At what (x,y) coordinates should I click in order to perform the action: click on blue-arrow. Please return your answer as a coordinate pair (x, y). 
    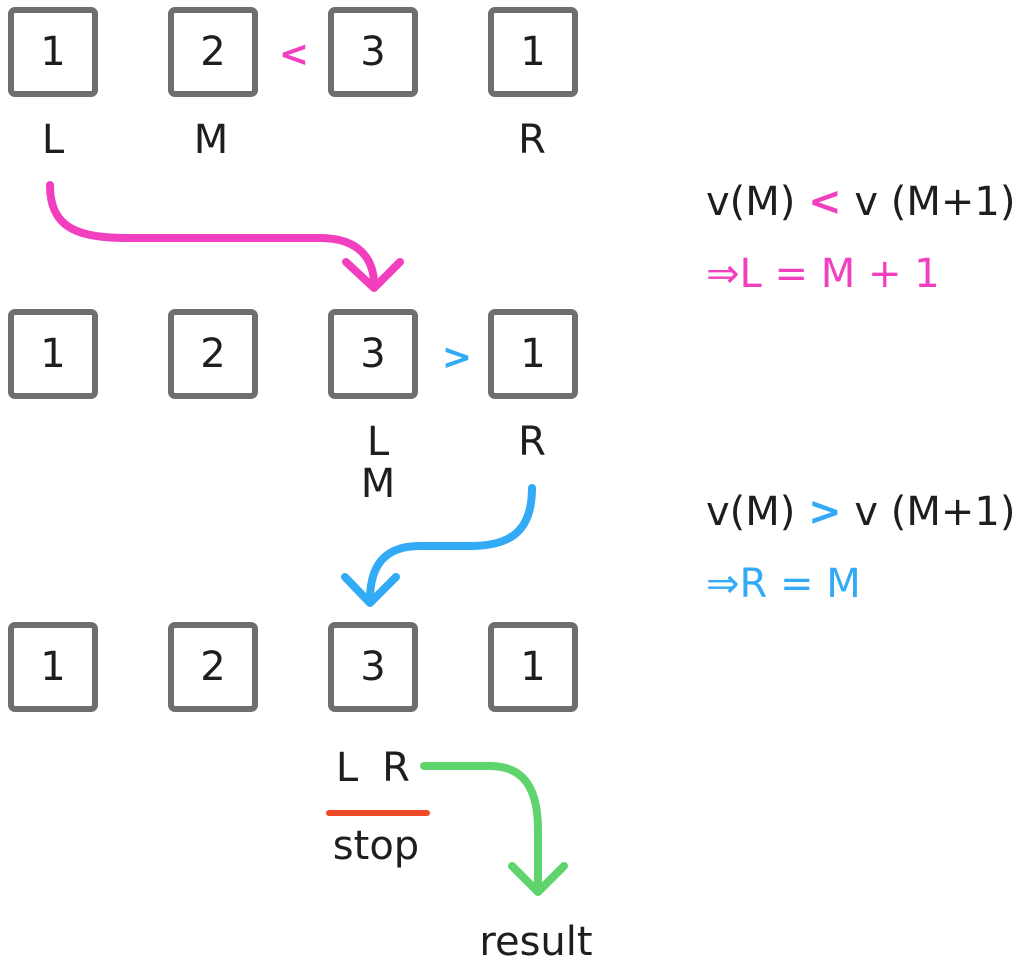
    Looking at the image, I should click on (451, 544).